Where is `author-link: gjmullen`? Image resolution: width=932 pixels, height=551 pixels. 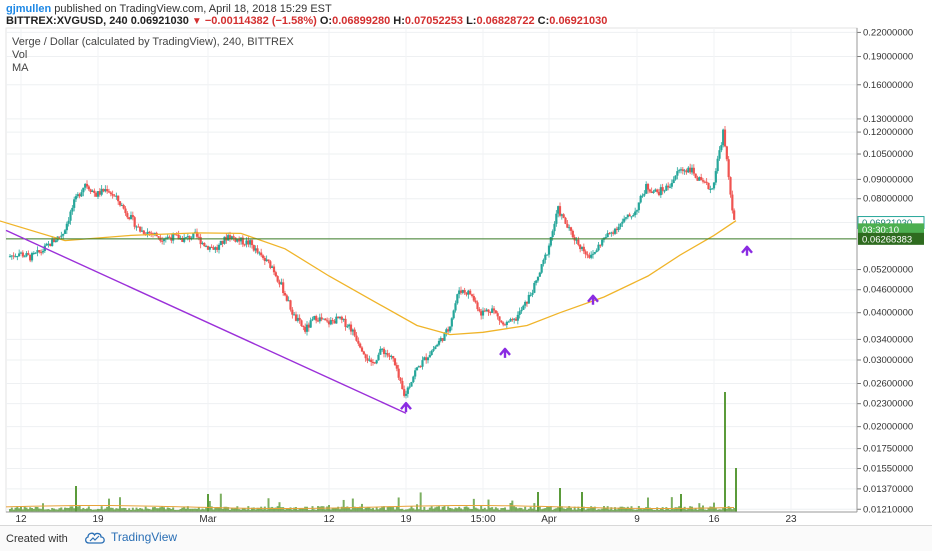
author-link: gjmullen is located at coordinates (29, 9).